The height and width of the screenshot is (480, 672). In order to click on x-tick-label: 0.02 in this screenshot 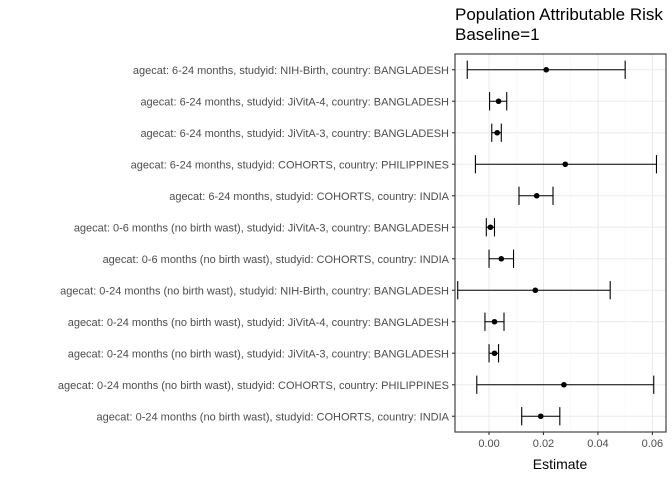, I will do `click(543, 444)`.